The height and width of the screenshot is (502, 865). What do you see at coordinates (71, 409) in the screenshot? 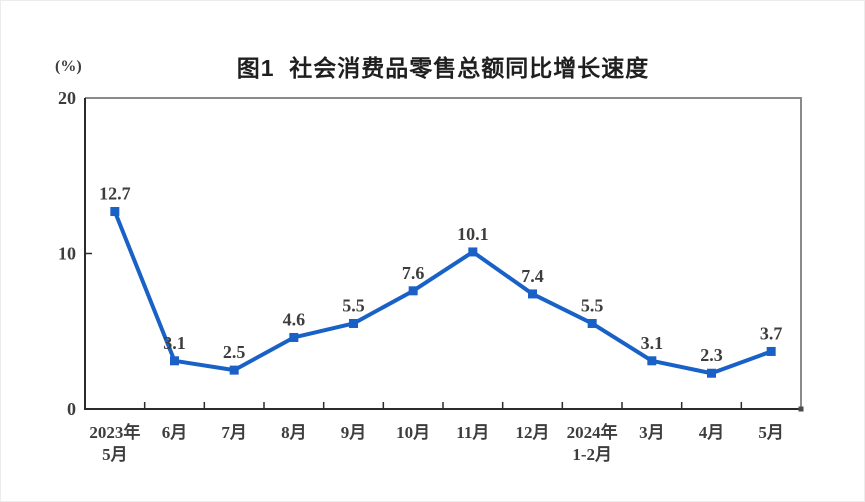
I see `y-axis-label: 0` at bounding box center [71, 409].